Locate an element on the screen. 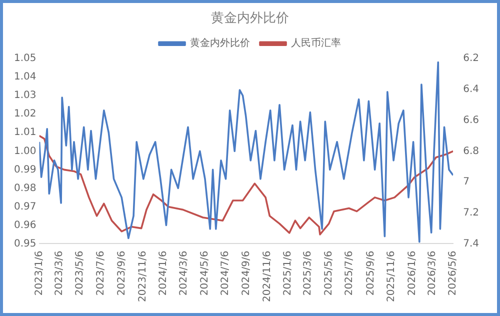 The height and width of the screenshot is (316, 500). legend-label: 黄金内外比价 is located at coordinates (220, 43).